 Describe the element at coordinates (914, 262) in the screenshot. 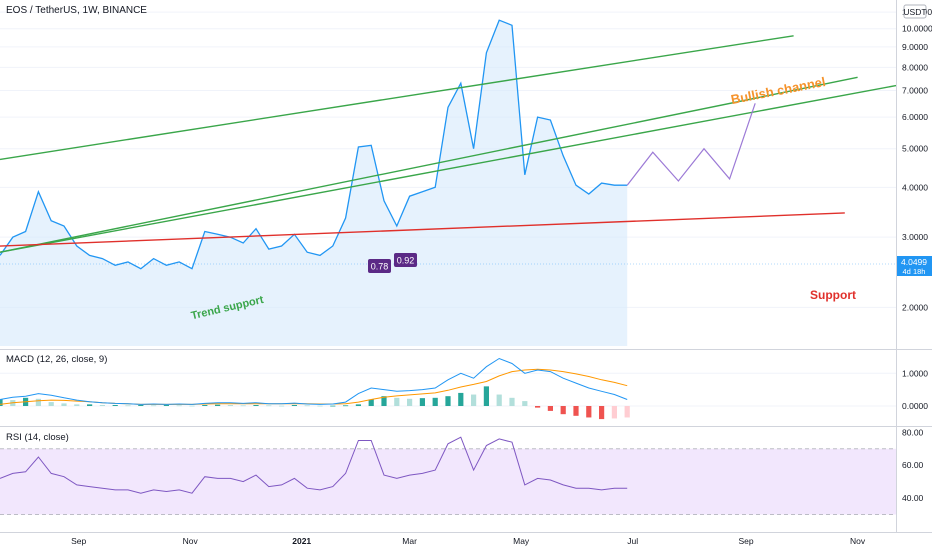

I see `current-price-value: 4.0499` at that location.